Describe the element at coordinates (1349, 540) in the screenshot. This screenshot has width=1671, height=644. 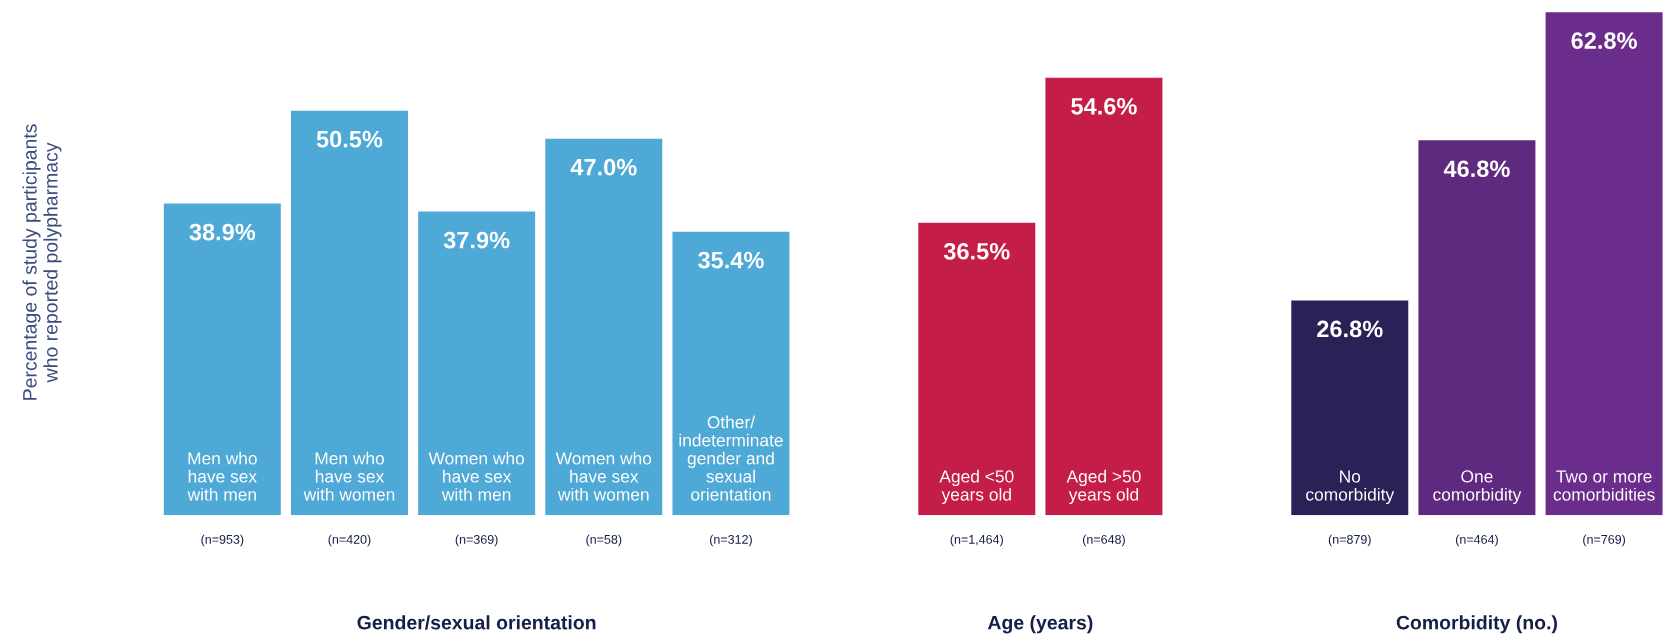
I see `text: (n=879)` at that location.